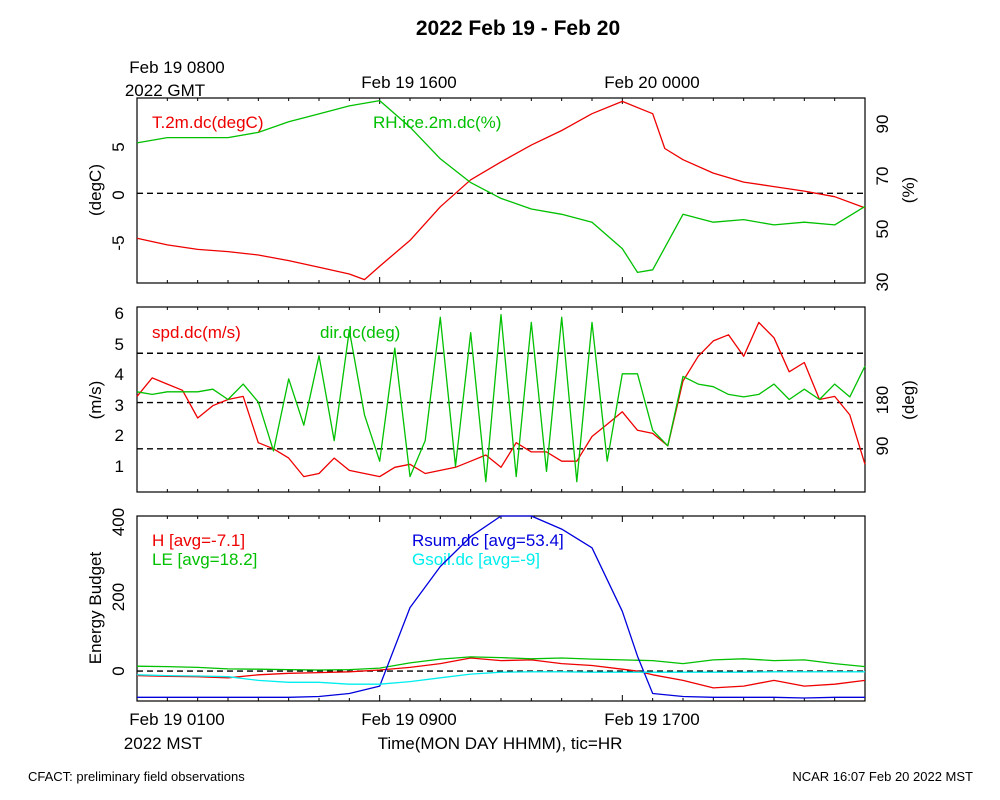 This screenshot has width=1000, height=800. I want to click on panel2-ytick-left-4: 4, so click(119, 374).